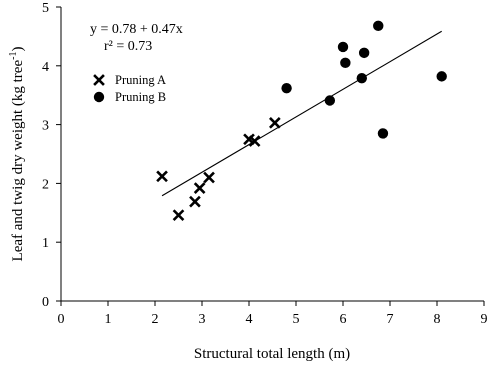  Describe the element at coordinates (61, 319) in the screenshot. I see `x-tick-label: 0` at that location.